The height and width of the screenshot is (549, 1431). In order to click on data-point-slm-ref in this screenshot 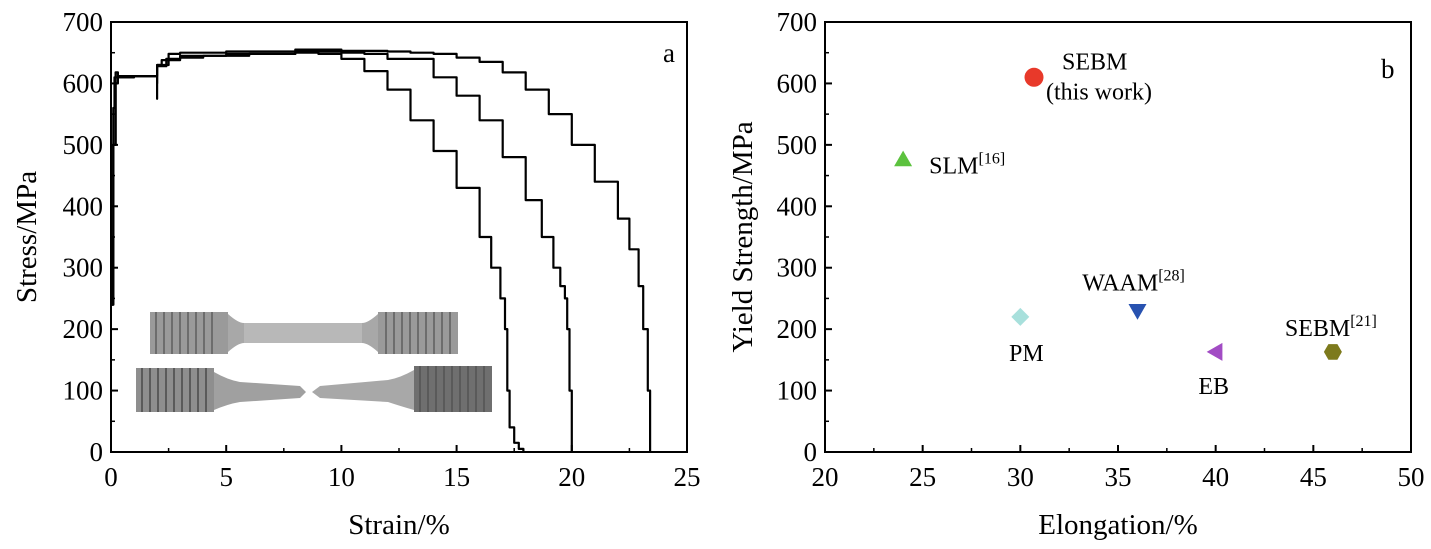, I will do `click(903, 158)`.